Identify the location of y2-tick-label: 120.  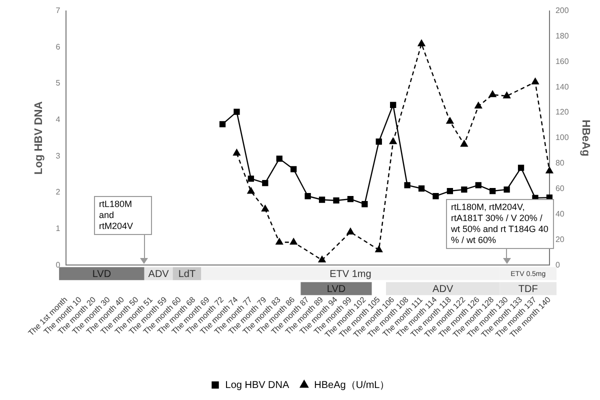
(562, 112).